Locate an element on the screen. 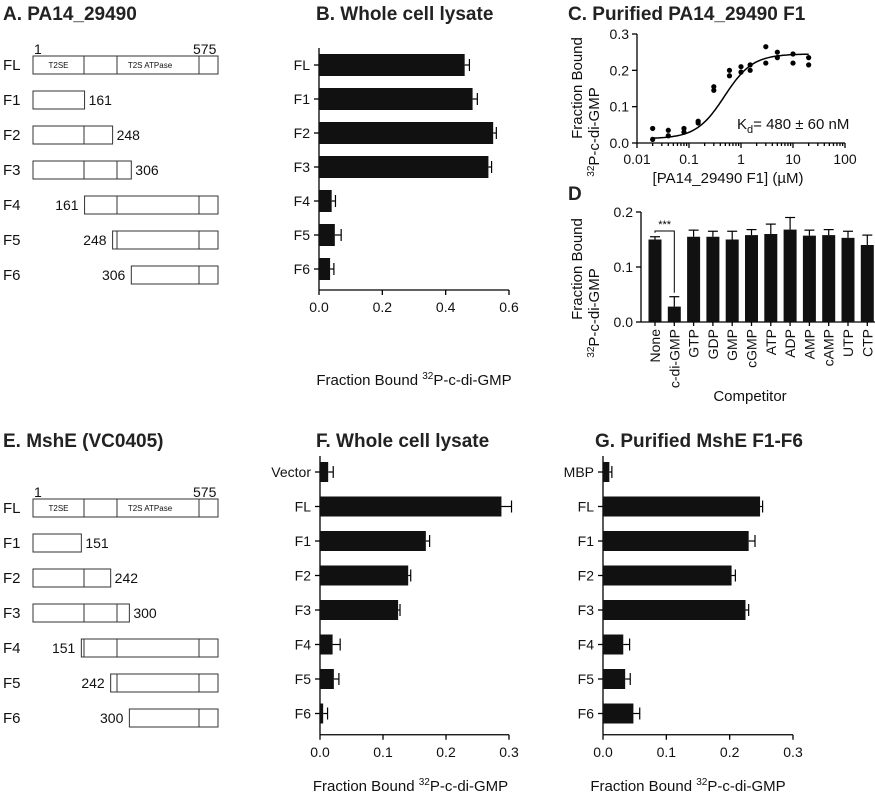 This screenshot has width=875, height=800. fragment-name: F1 is located at coordinates (12, 543).